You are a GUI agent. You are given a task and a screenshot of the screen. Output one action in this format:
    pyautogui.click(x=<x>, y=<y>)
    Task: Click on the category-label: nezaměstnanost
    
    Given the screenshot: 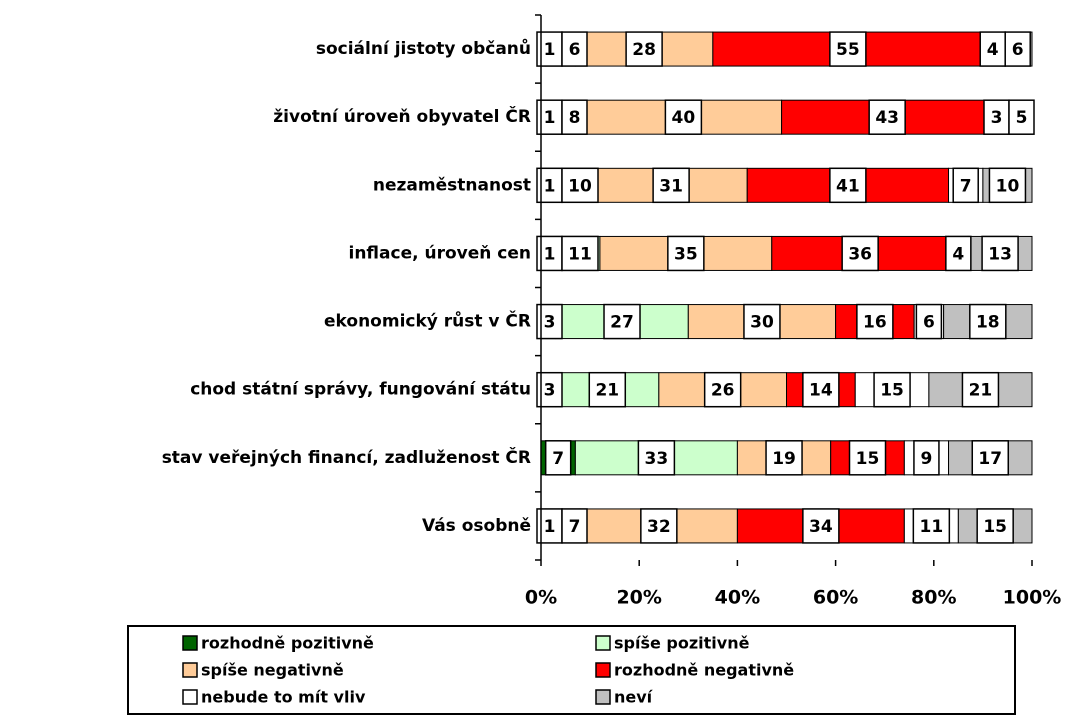 What is the action you would take?
    pyautogui.click(x=452, y=185)
    